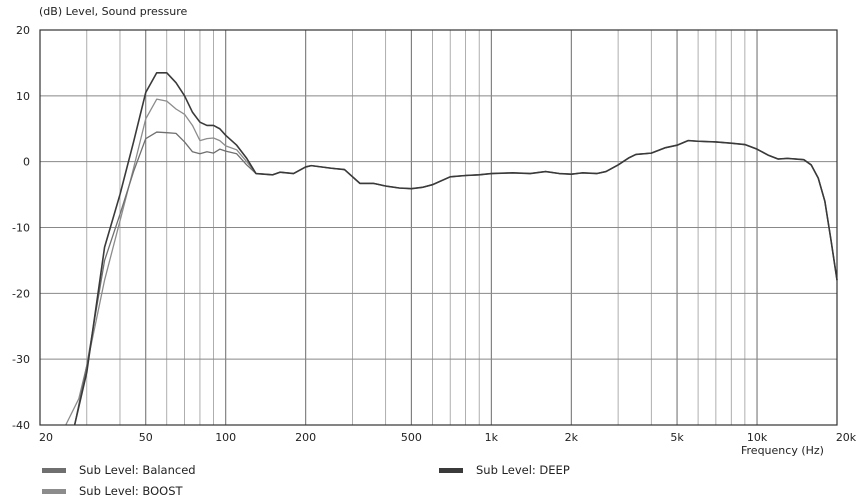  Describe the element at coordinates (225, 437) in the screenshot. I see `x-tick-label: 100` at that location.